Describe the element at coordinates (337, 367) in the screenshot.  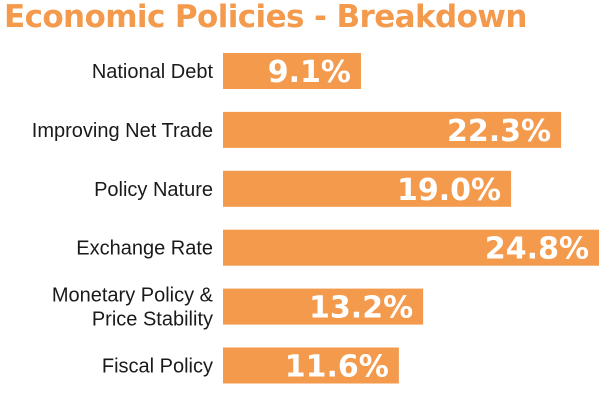
I see `bar-value-label: 11.6%` at that location.